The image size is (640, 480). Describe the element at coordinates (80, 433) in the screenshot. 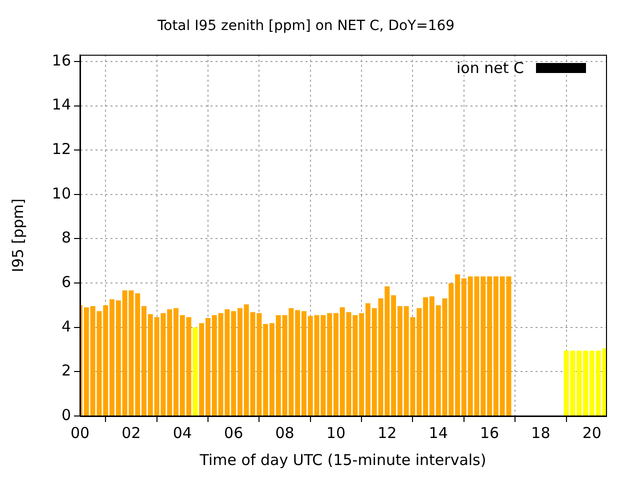

I see `x-tick-label: 00` at that location.